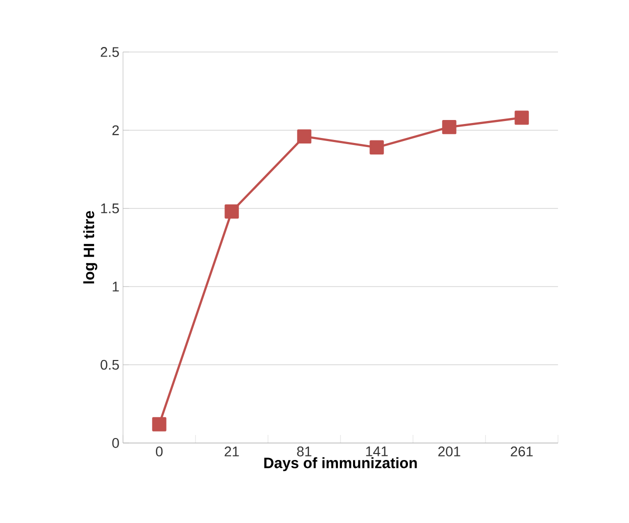 Image resolution: width=629 pixels, height=523 pixels. I want to click on x-tick-label: 81, so click(304, 451).